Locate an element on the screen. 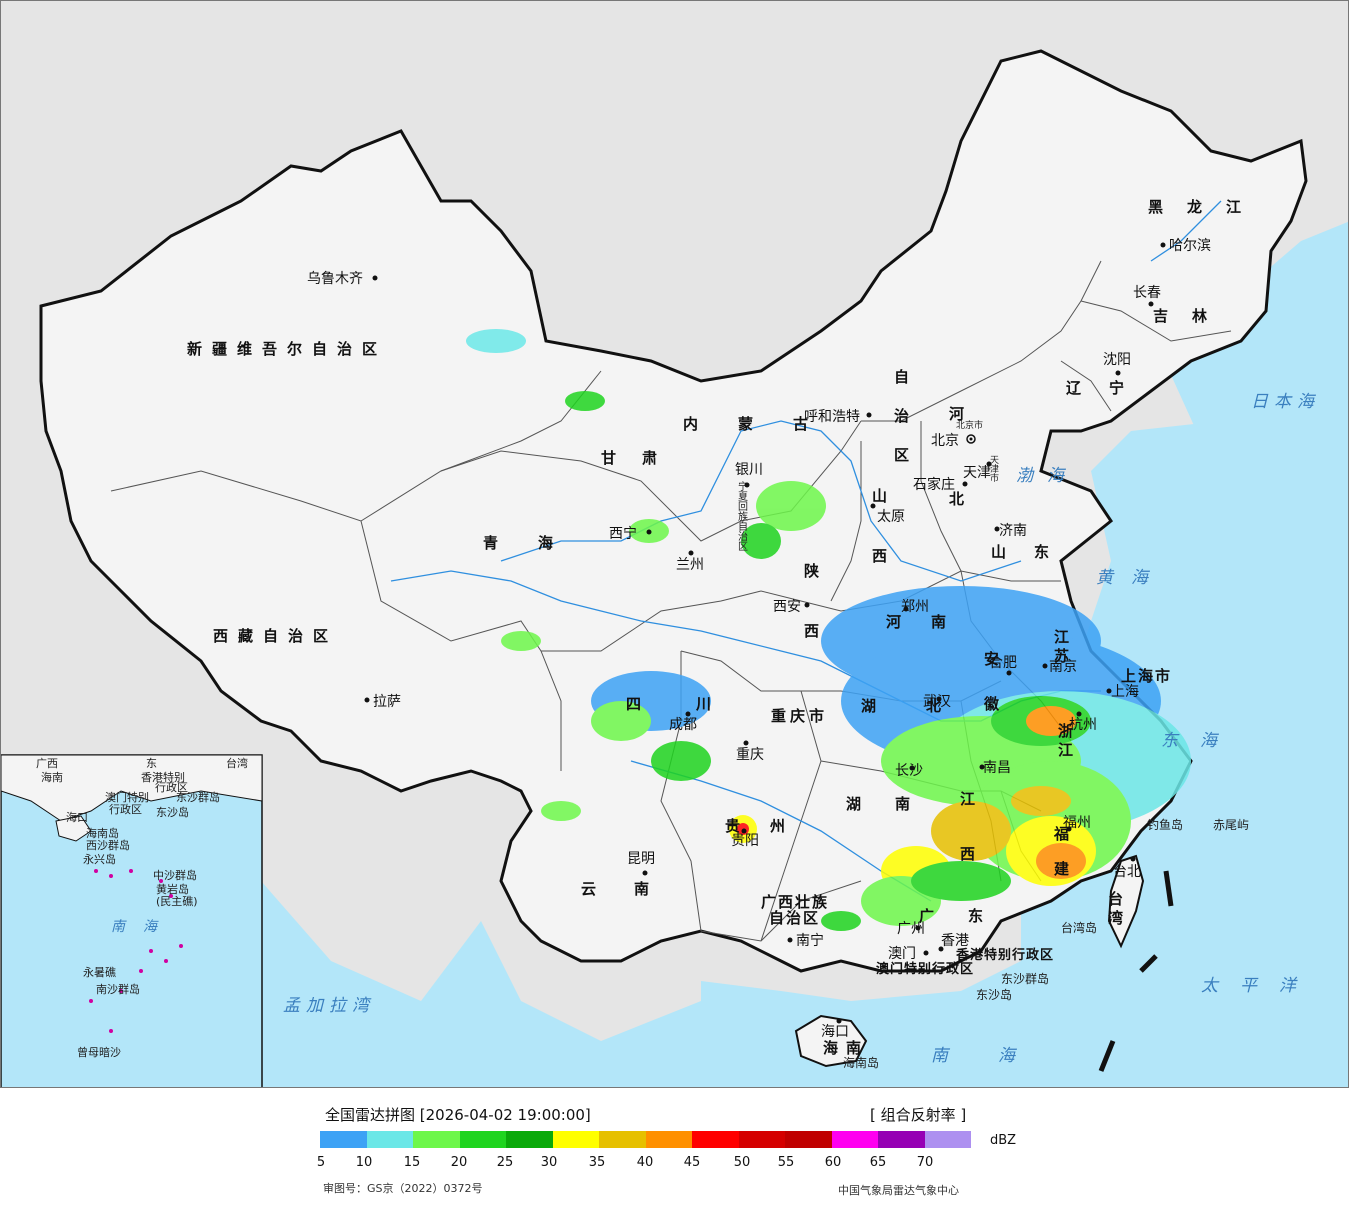  svg-text: 东沙群岛 is located at coordinates (198, 797).